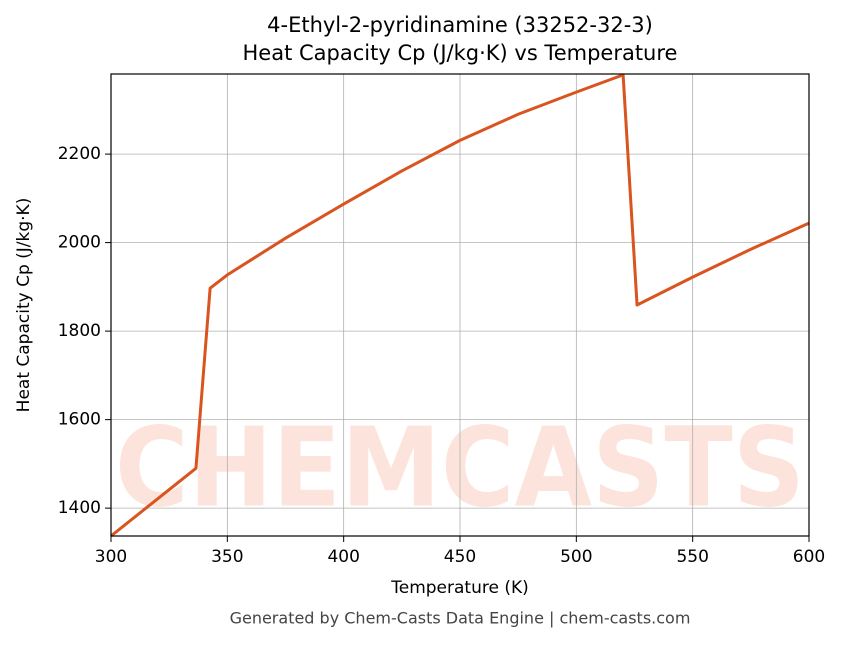 The image size is (843, 648). I want to click on x-tick-label: 350, so click(227, 557).